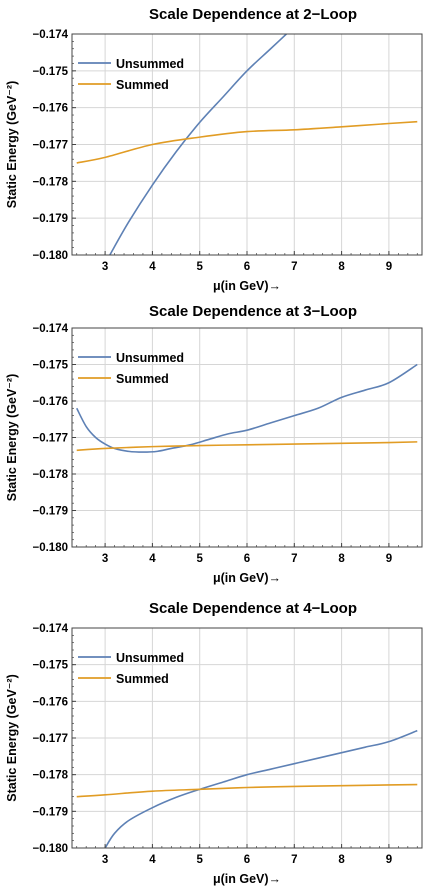 This screenshot has height=888, width=432. What do you see at coordinates (253, 608) in the screenshot?
I see `chart-title: Scale Dependence at 4−Loop` at bounding box center [253, 608].